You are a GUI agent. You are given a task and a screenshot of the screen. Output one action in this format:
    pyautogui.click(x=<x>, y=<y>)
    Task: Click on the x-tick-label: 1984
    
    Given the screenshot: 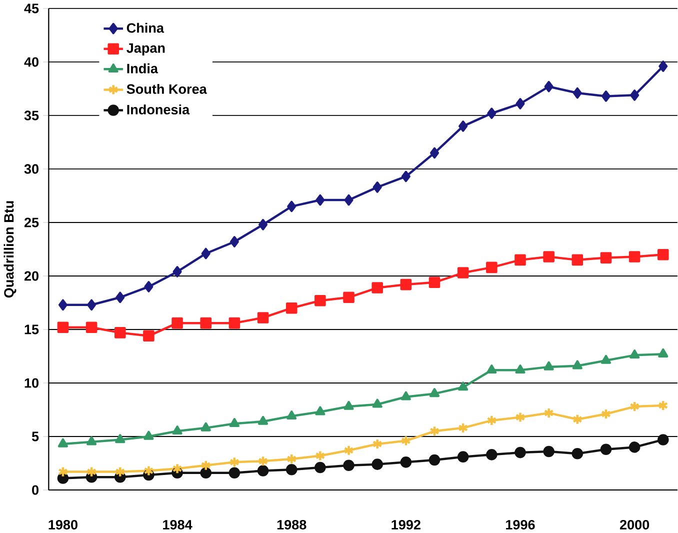 What is the action you would take?
    pyautogui.click(x=177, y=525)
    